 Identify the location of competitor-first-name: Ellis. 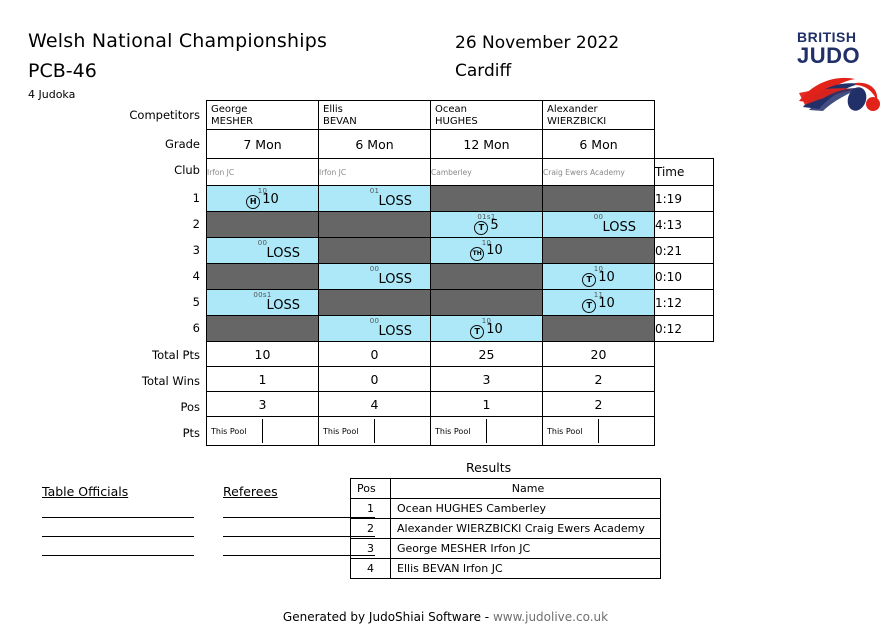
(333, 109).